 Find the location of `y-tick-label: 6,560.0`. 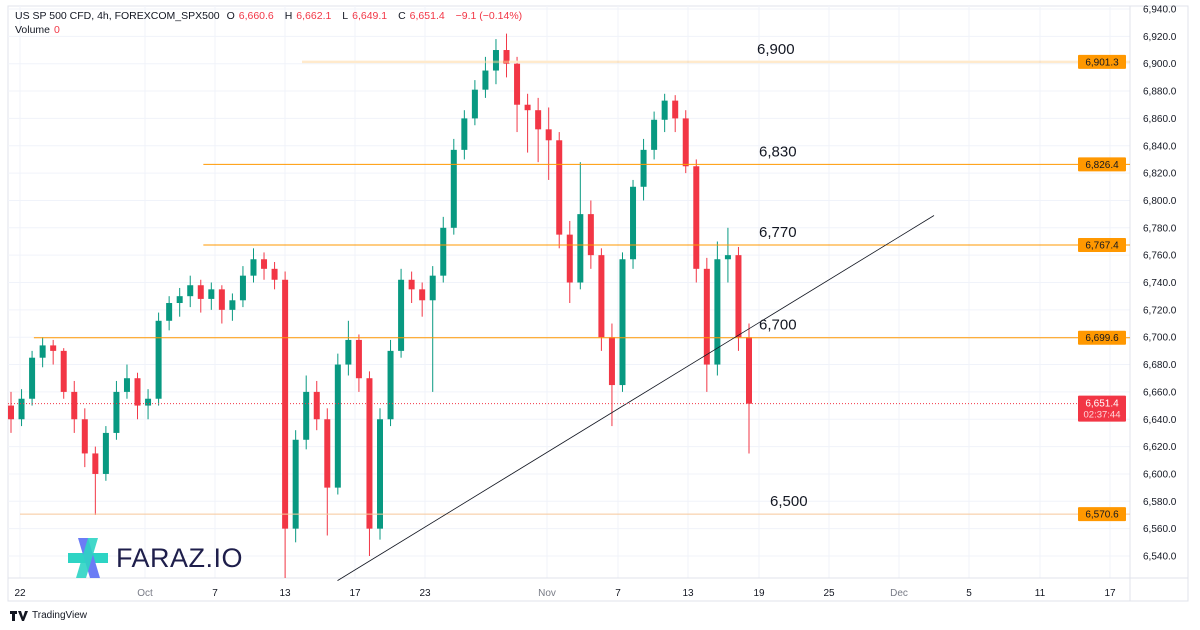

y-tick-label: 6,560.0 is located at coordinates (1160, 529).